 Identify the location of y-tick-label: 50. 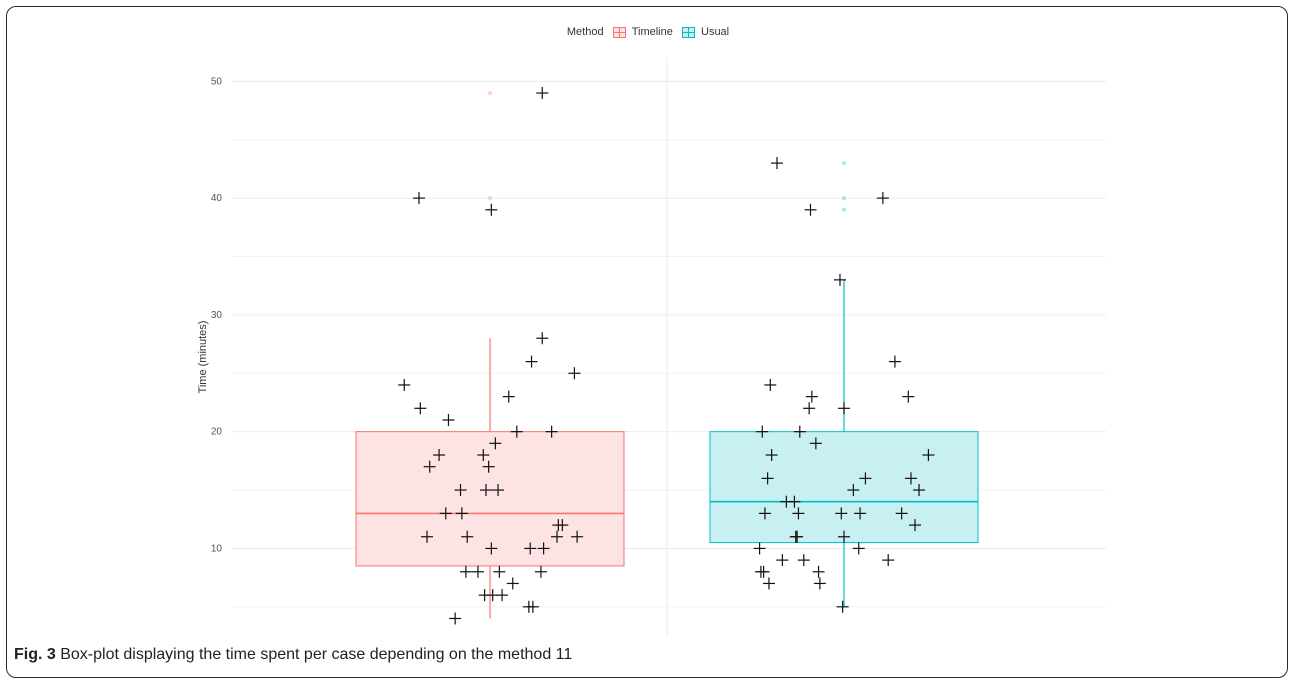
(217, 81).